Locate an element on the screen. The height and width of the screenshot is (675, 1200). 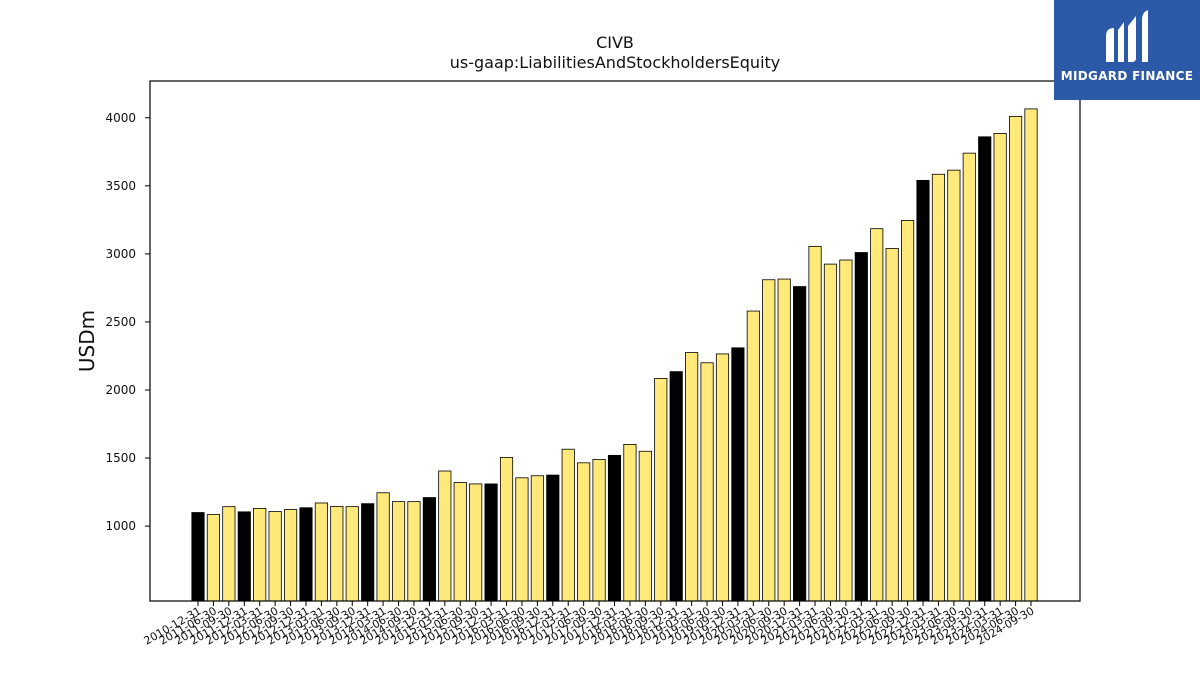
logo: MIDGARD FINANCE is located at coordinates (1127, 50).